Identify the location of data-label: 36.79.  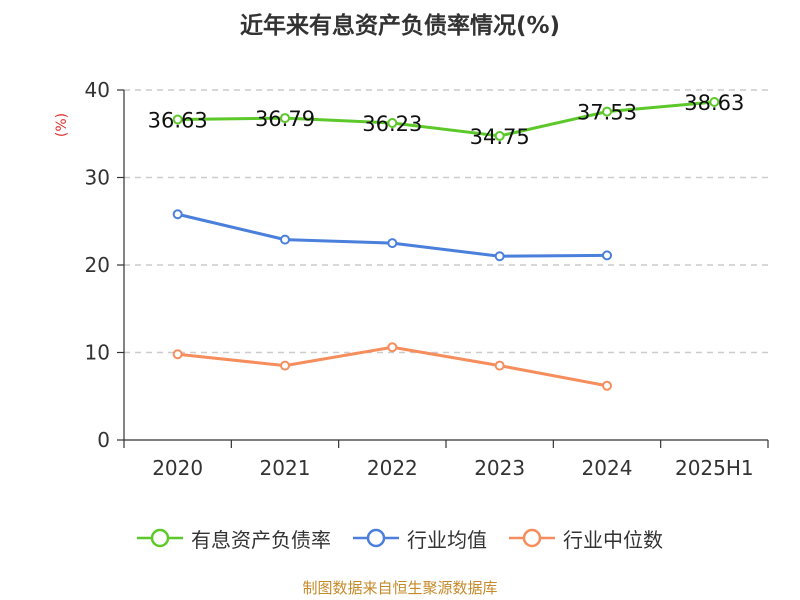
(285, 119).